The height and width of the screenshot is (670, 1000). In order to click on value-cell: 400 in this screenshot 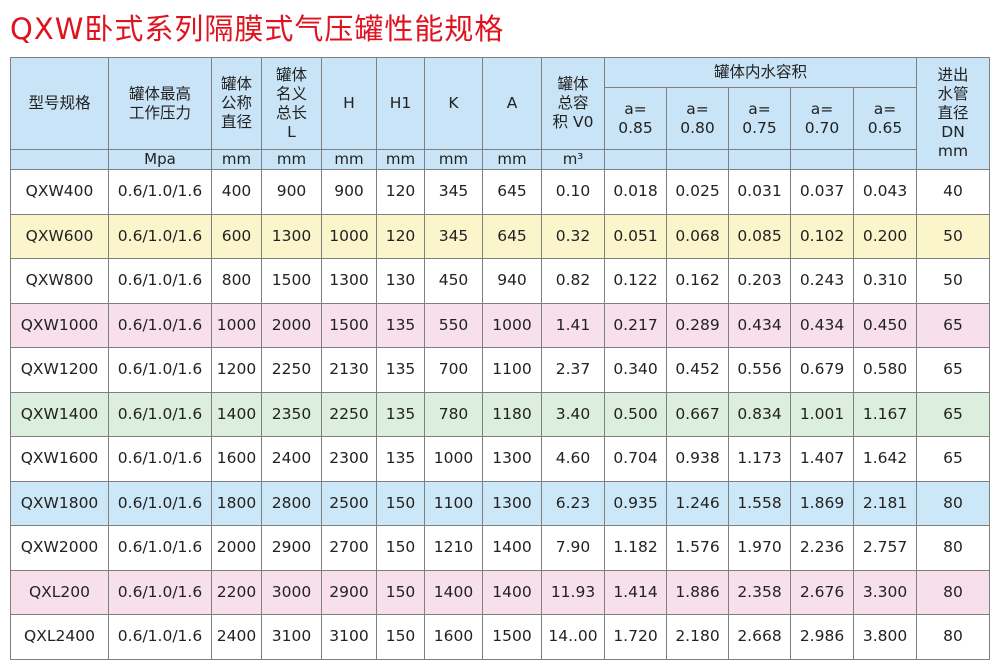, I will do `click(236, 192)`.